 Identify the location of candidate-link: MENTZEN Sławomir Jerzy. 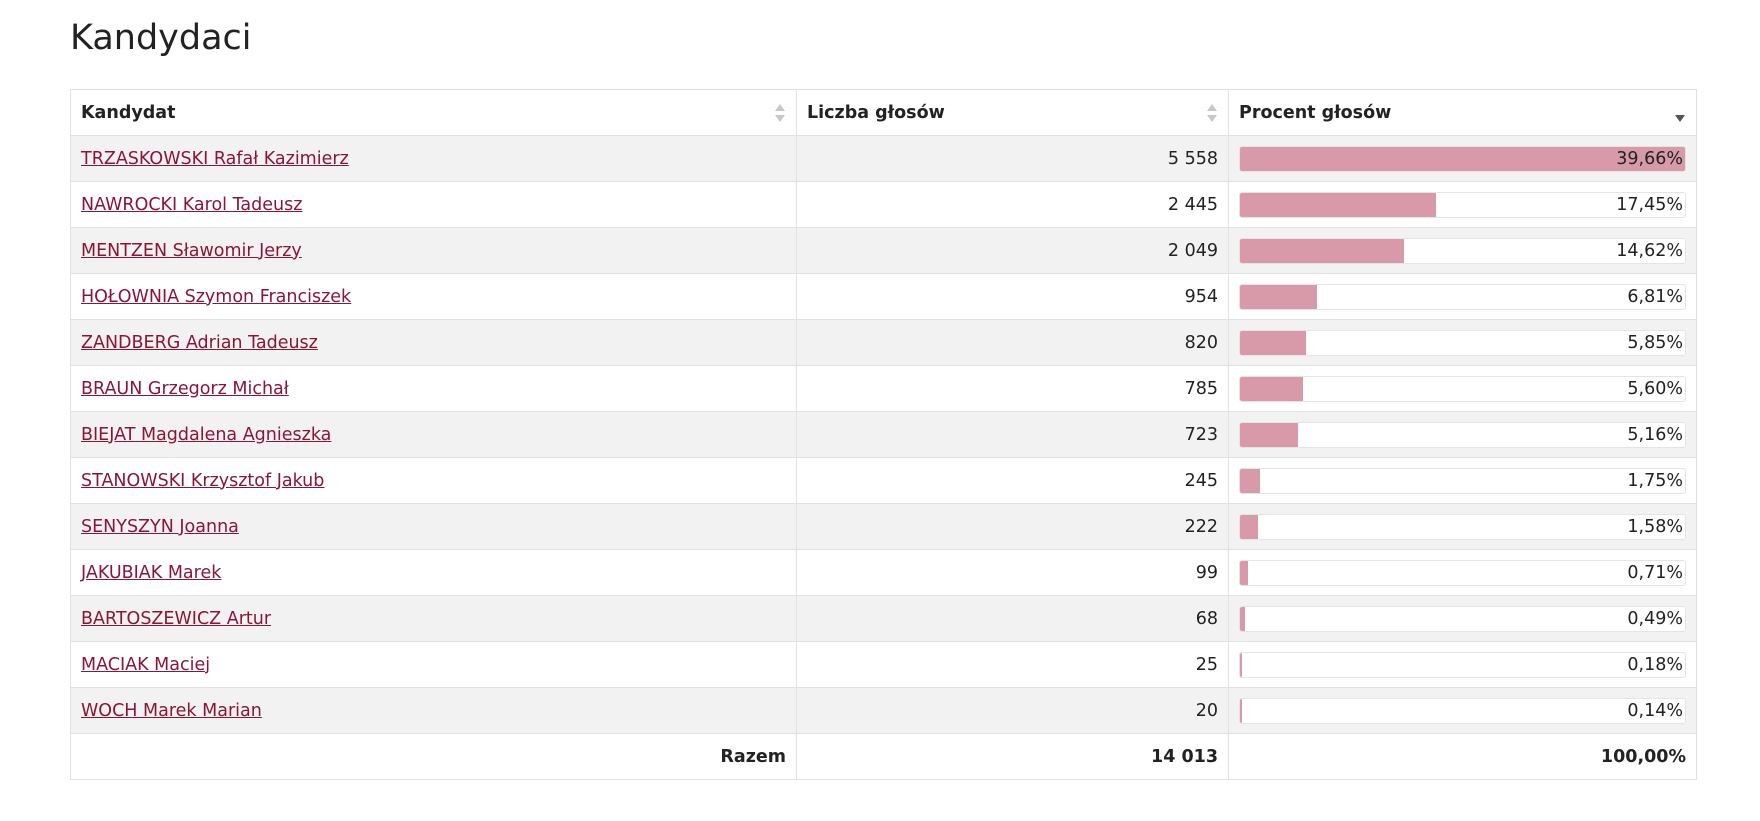
(191, 250).